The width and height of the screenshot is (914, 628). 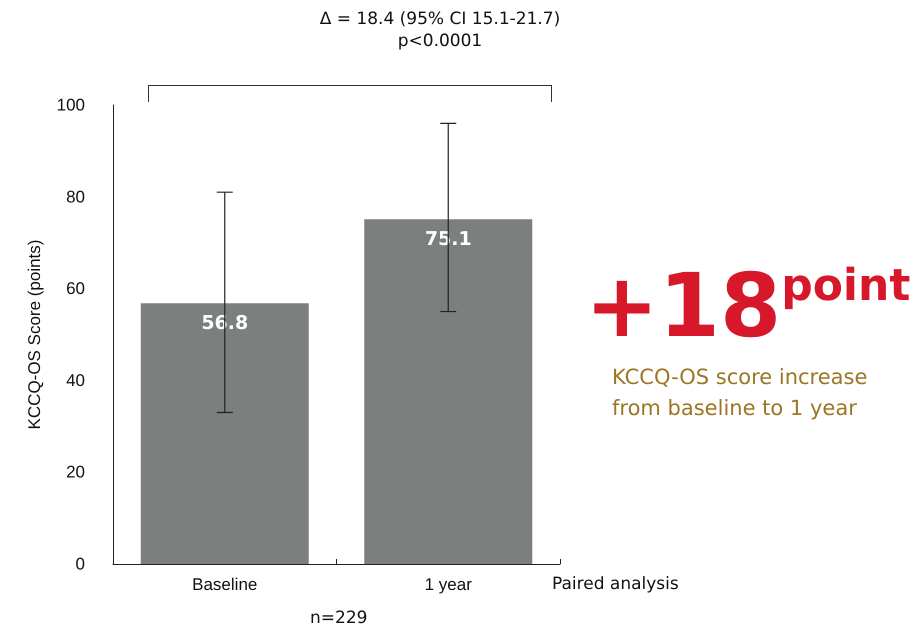 I want to click on text: Paired analysis, so click(x=615, y=584).